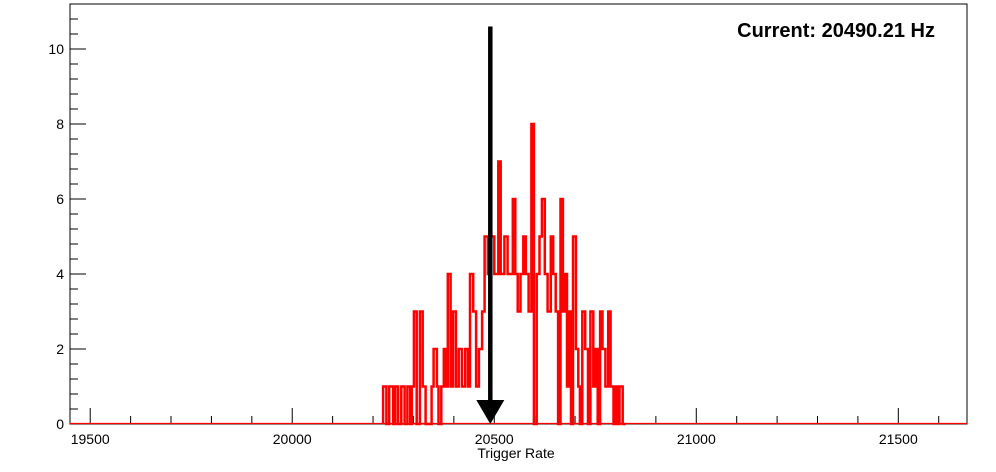 This screenshot has width=996, height=472. What do you see at coordinates (60, 199) in the screenshot?
I see `y-tick-label: 6` at bounding box center [60, 199].